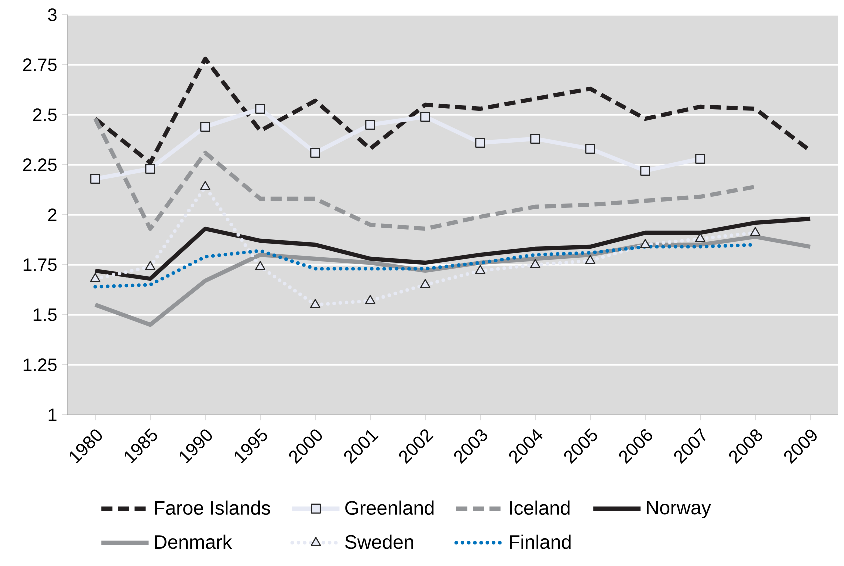 The image size is (844, 566). Describe the element at coordinates (52, 215) in the screenshot. I see `y-tick-label: 2` at that location.